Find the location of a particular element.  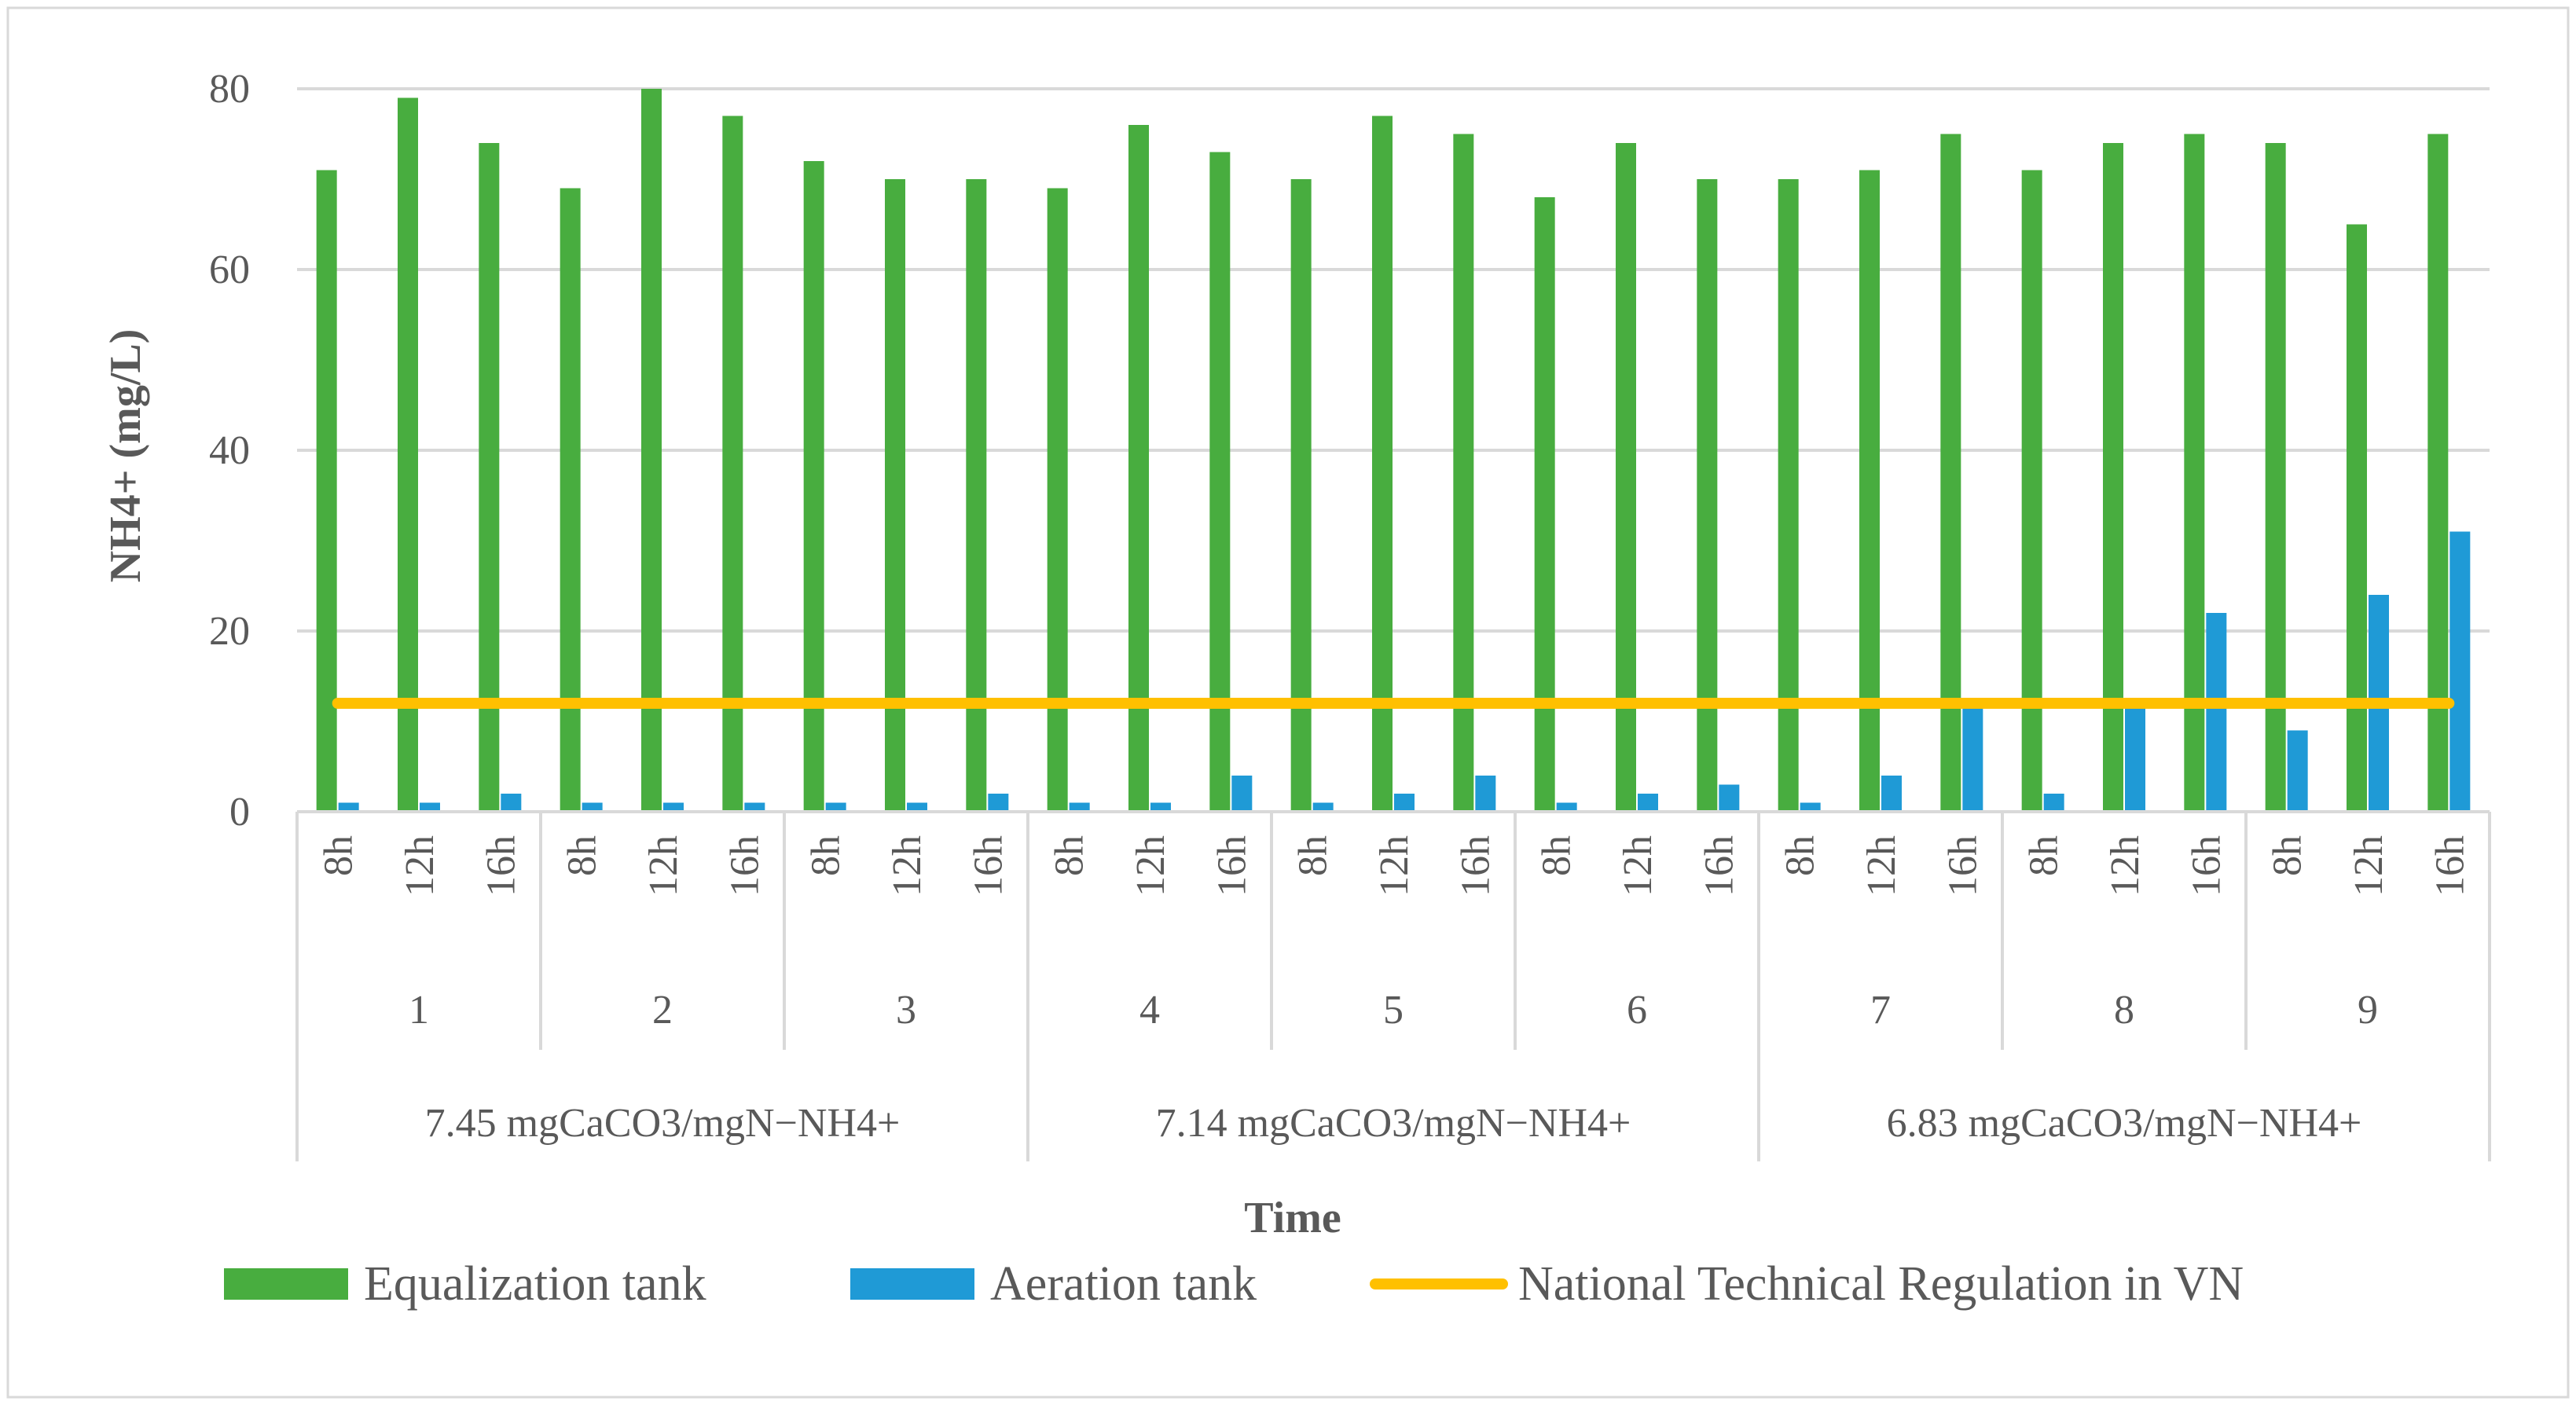

y-tick-label: 0 is located at coordinates (239, 812).